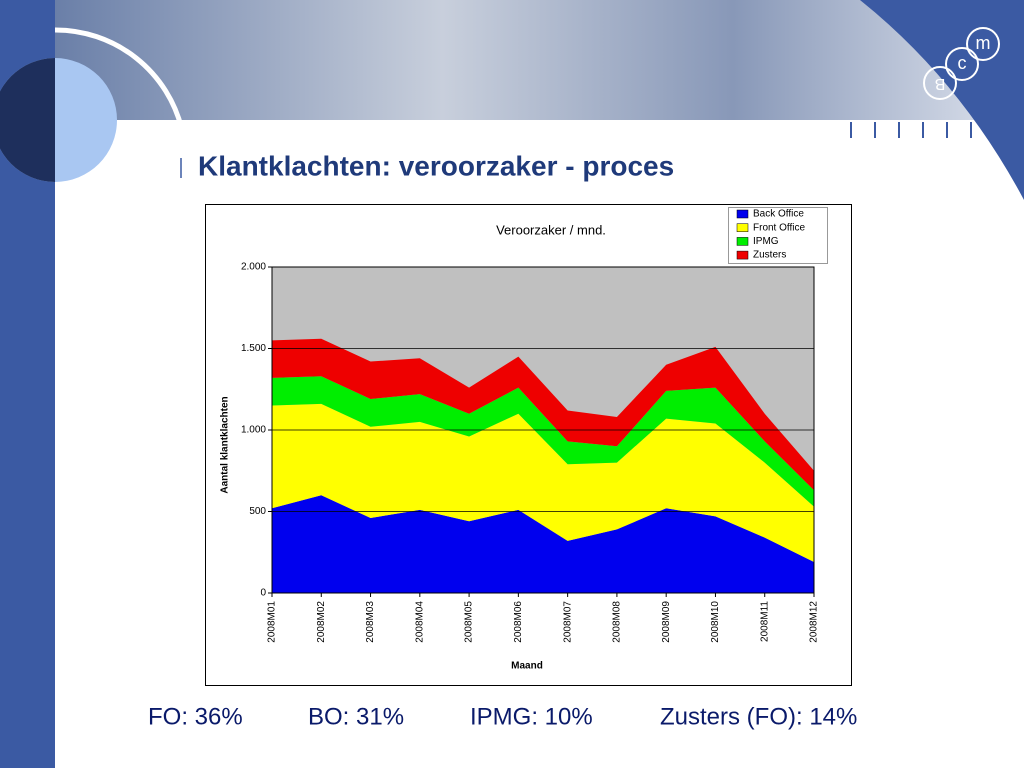 Image resolution: width=1024 pixels, height=773 pixels. What do you see at coordinates (272, 622) in the screenshot?
I see `x-tick-label: 2008M01` at bounding box center [272, 622].